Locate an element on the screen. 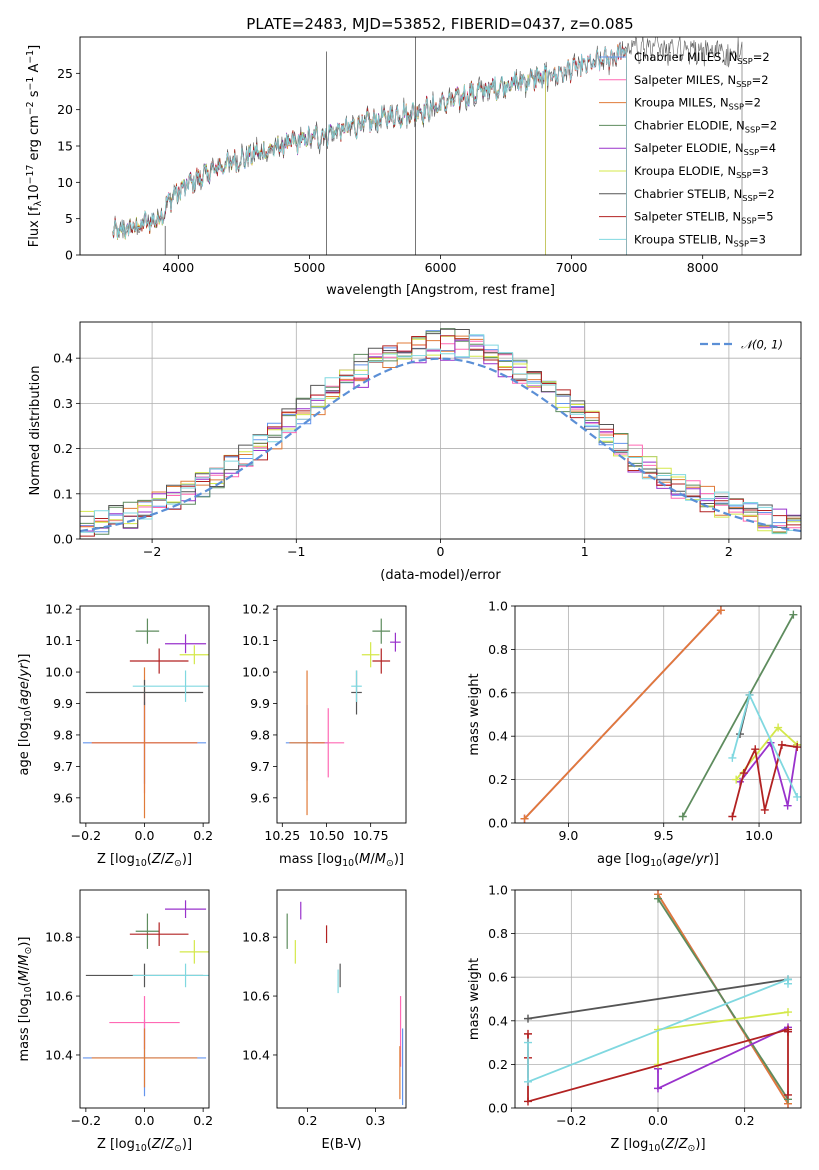 The image size is (819, 1170). y-axis-label: age [log10(age/yr)] is located at coordinates (25, 714).